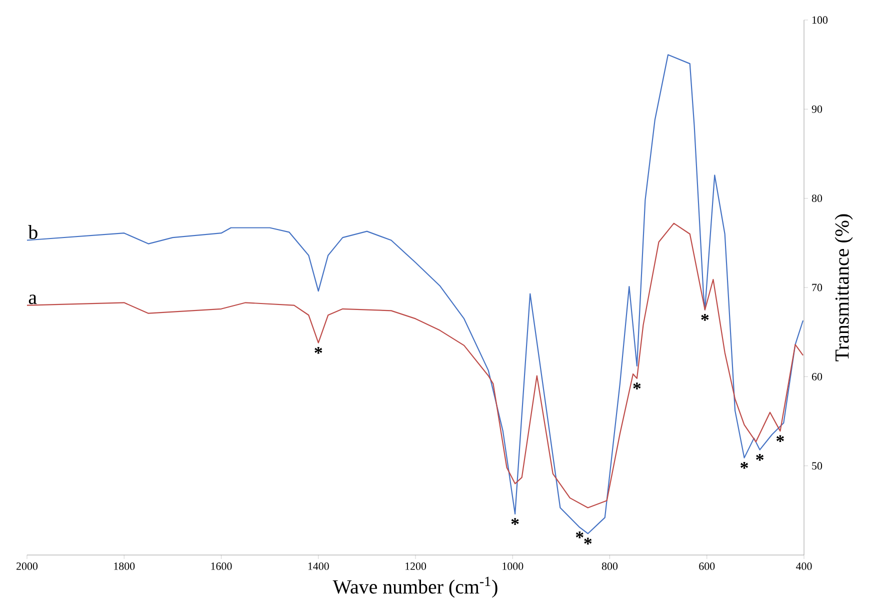 The height and width of the screenshot is (614, 871). Describe the element at coordinates (817, 288) in the screenshot. I see `y-tick-label: 70` at that location.